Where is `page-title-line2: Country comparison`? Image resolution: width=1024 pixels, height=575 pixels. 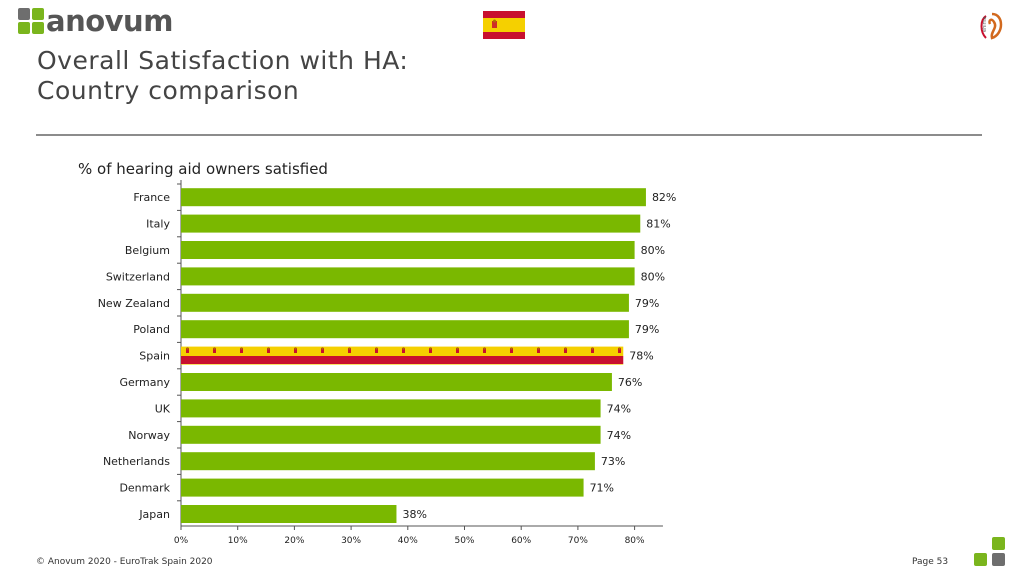 page-title-line2: Country comparison is located at coordinates (168, 90).